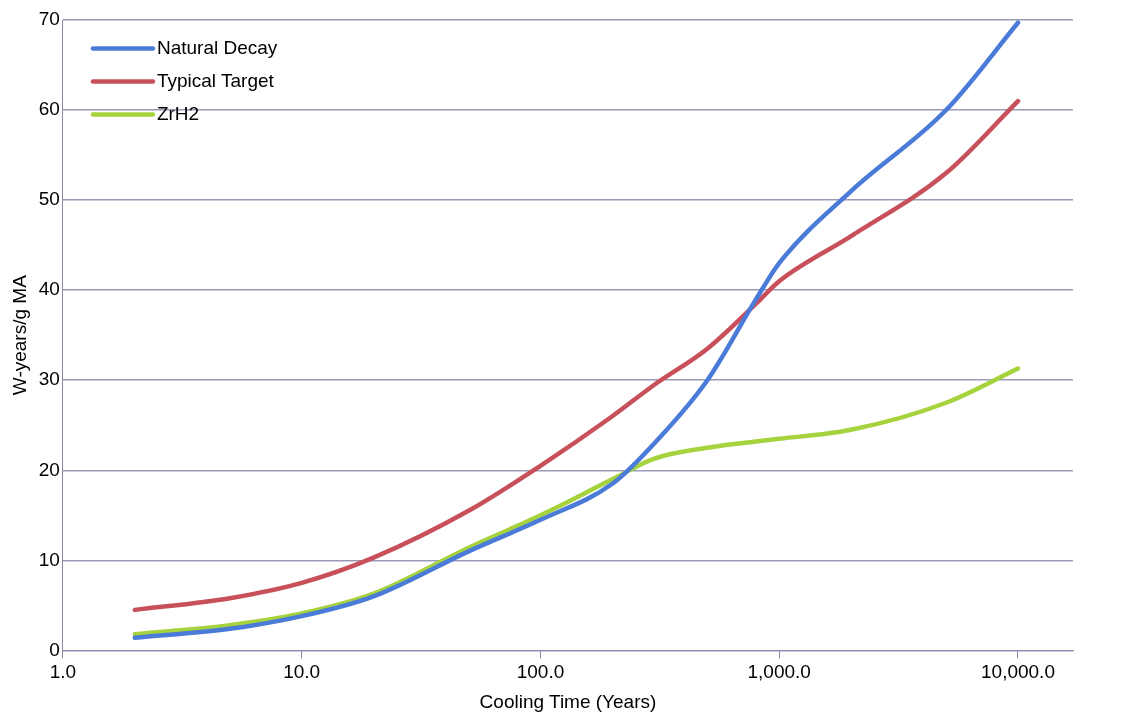 This screenshot has width=1133, height=723. What do you see at coordinates (178, 113) in the screenshot?
I see `legend-label: ZrH2` at bounding box center [178, 113].